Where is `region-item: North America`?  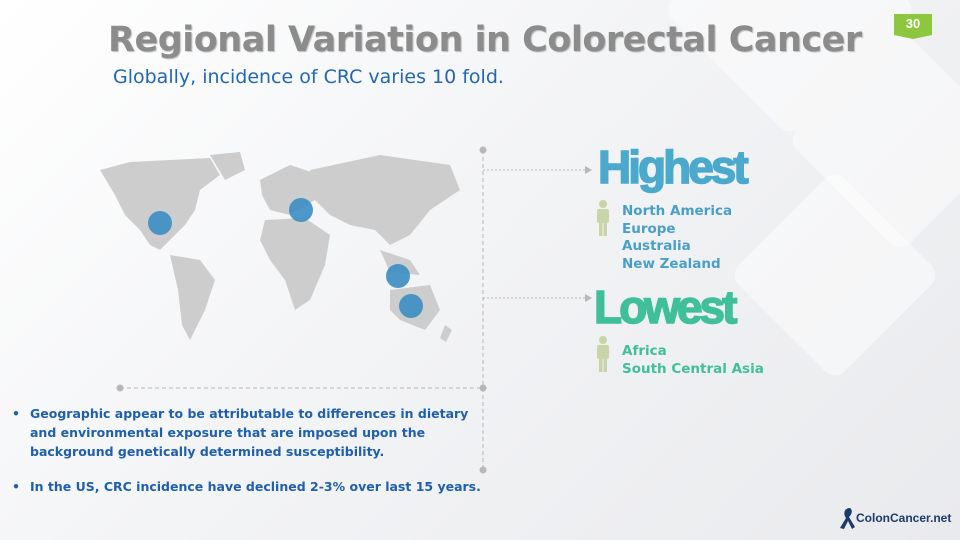 region-item: North America is located at coordinates (677, 211).